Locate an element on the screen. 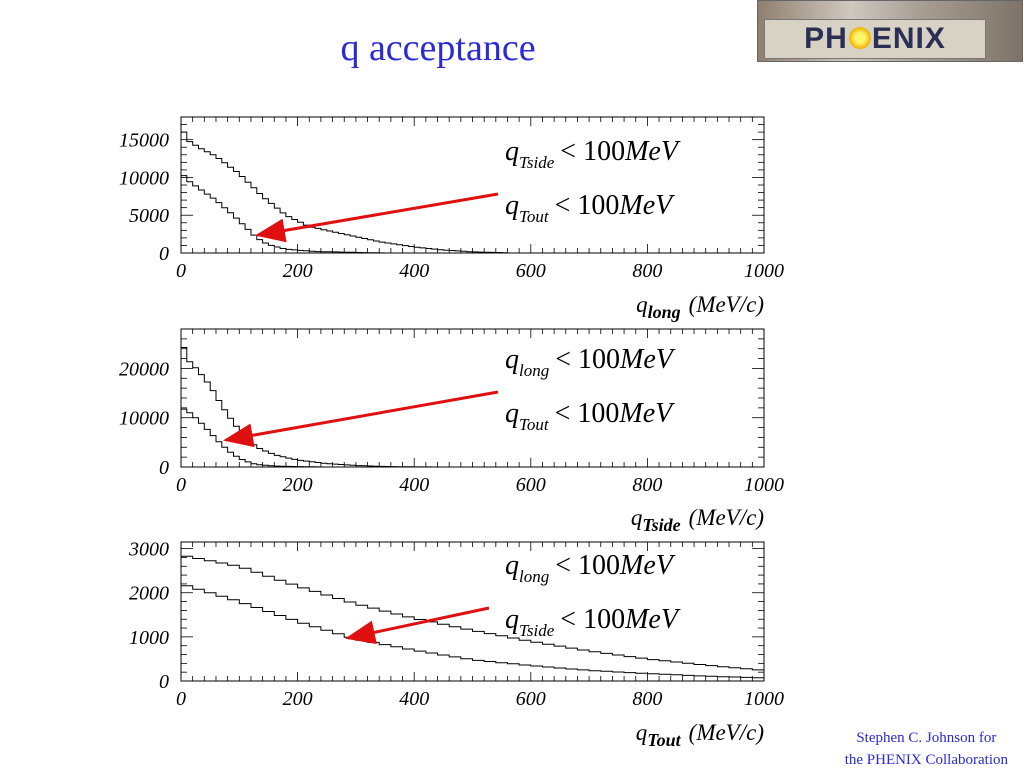 This screenshot has width=1024, height=771. phenix-logo-text: PH ENIX is located at coordinates (875, 39).